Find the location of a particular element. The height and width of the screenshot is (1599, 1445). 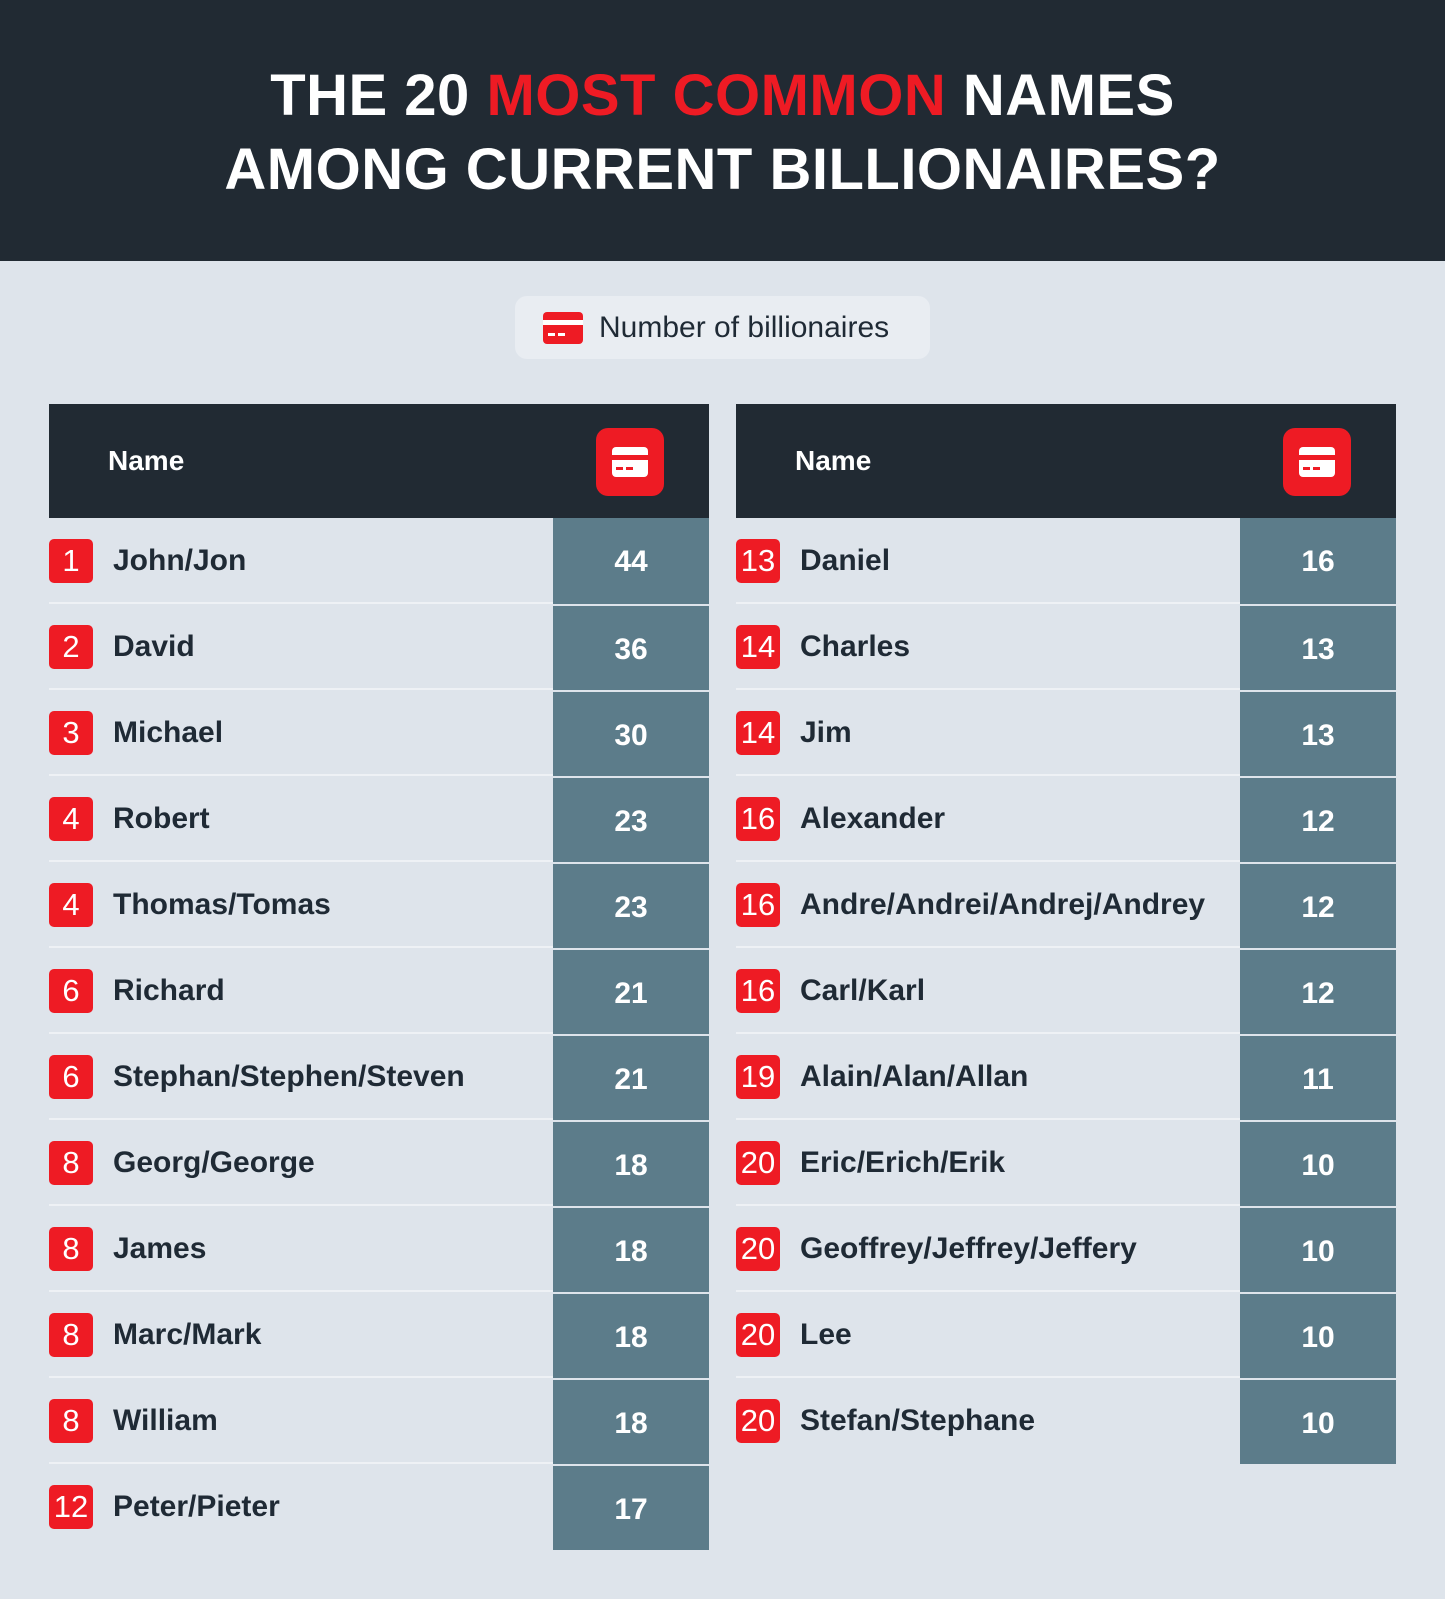

table-row: 8 James 18 is located at coordinates (379, 1249).